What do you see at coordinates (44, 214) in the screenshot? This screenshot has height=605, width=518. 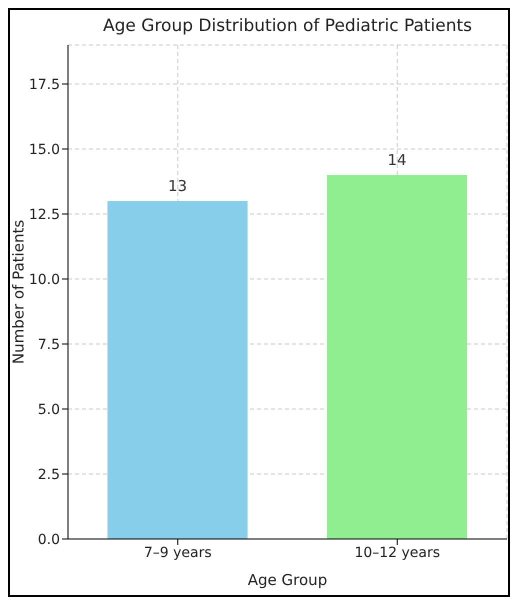 I see `y-tick-label: 12.5` at bounding box center [44, 214].